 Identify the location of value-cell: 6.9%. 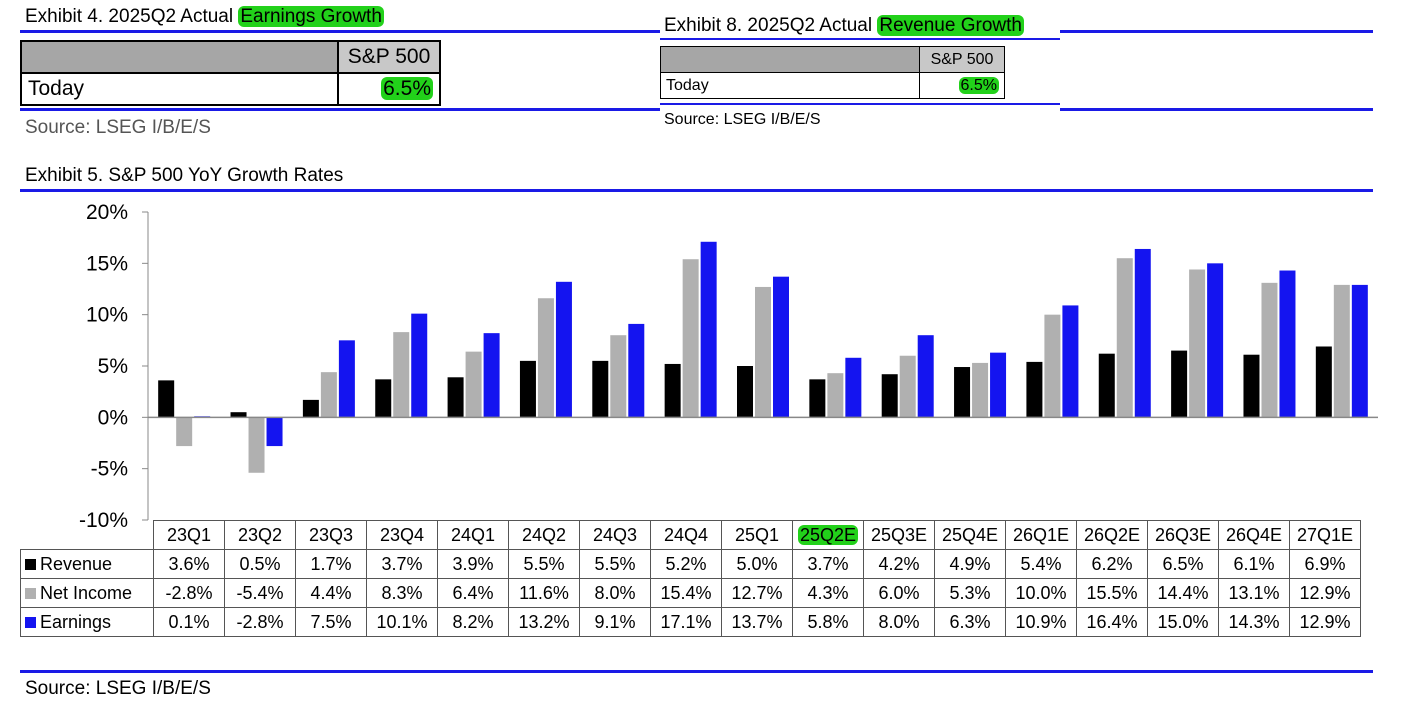
(1325, 564).